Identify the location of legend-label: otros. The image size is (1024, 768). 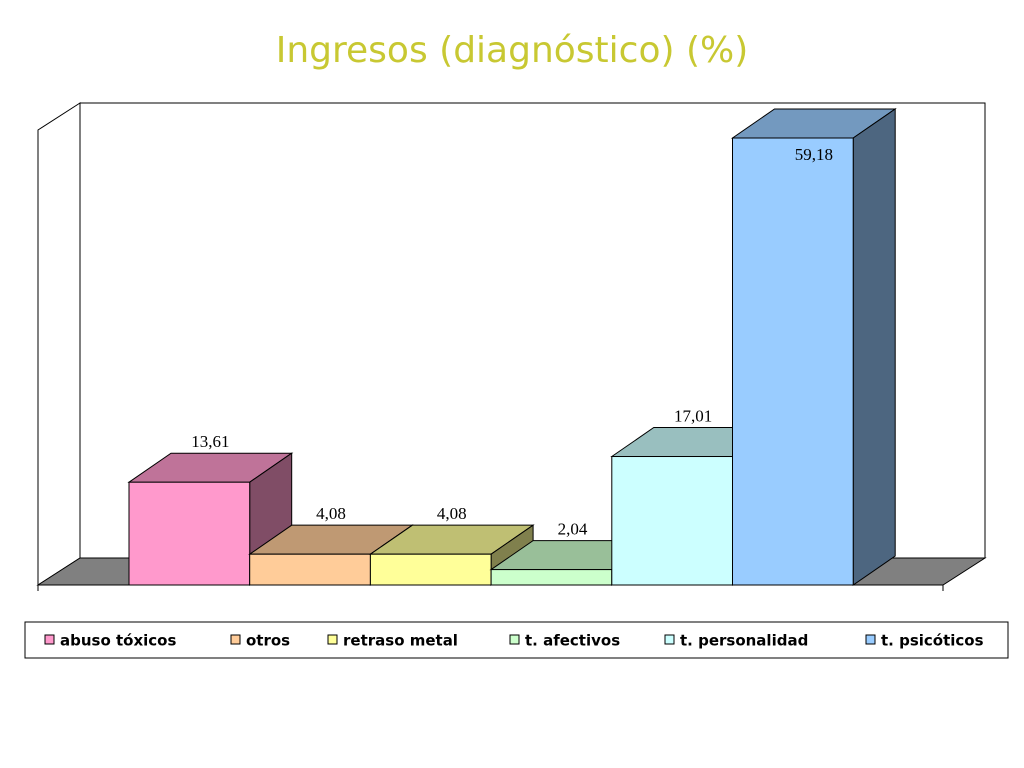
(268, 641).